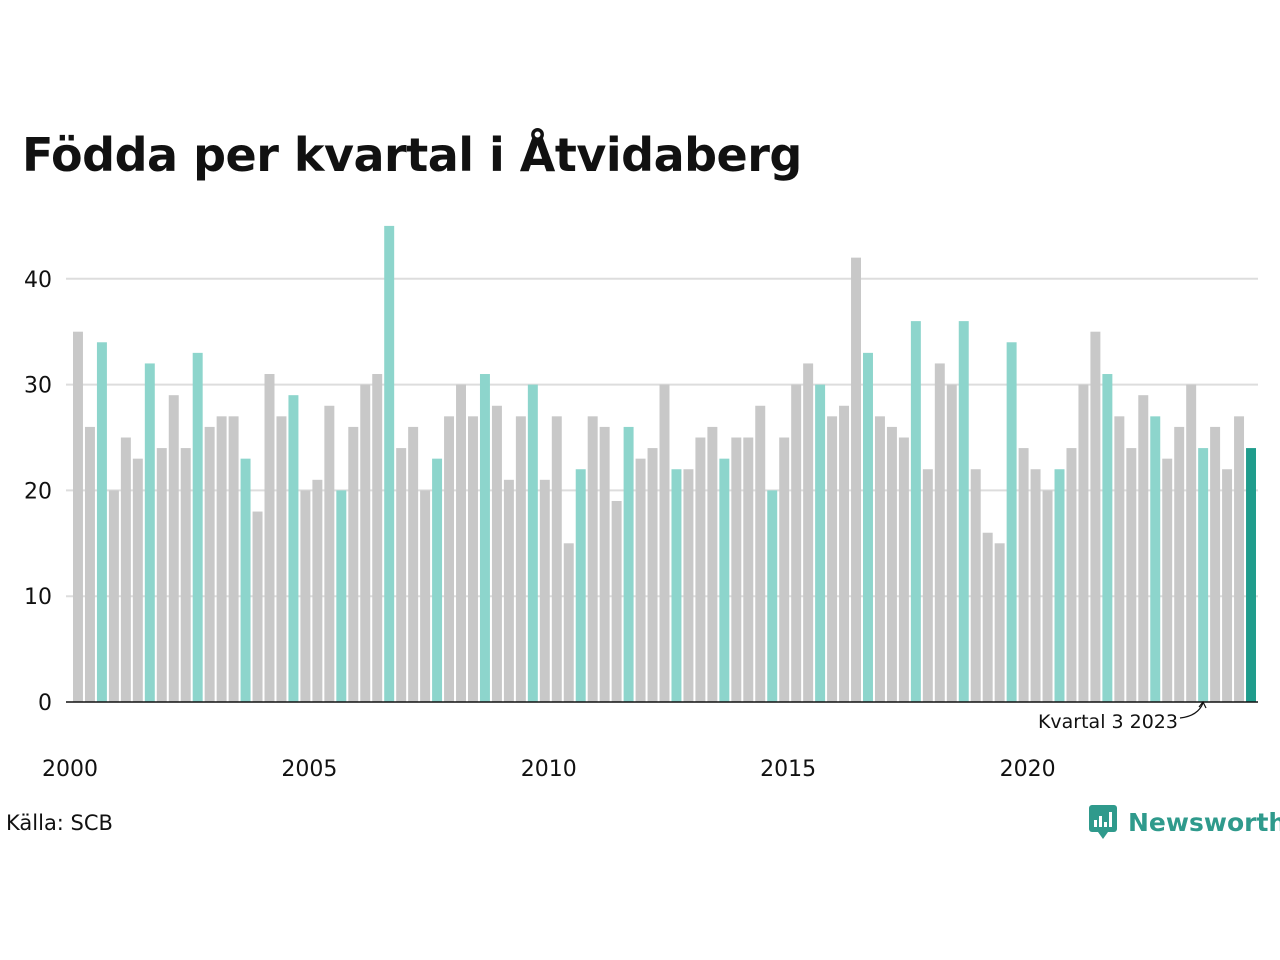 This screenshot has width=1280, height=960. Describe the element at coordinates (70, 769) in the screenshot. I see `x-tick-label: 2000` at that location.